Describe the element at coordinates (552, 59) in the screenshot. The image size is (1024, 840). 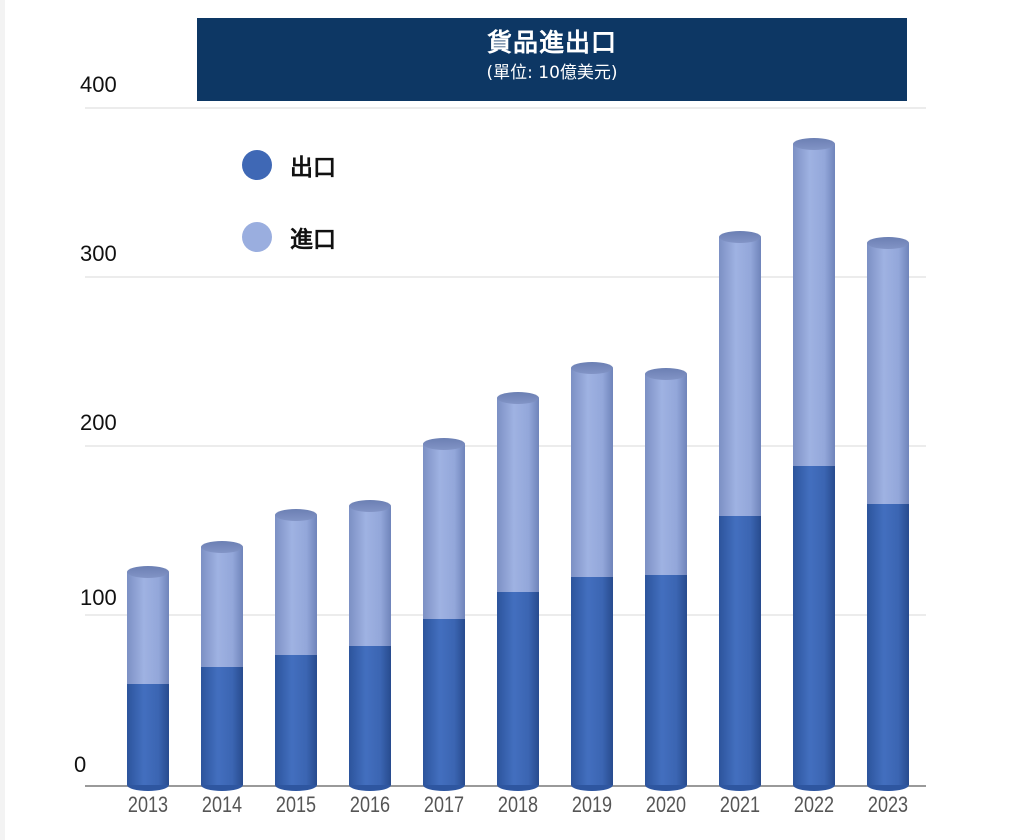
I see `chart-title-banner: 貨品進出口 (單位: 10億美元)` at that location.